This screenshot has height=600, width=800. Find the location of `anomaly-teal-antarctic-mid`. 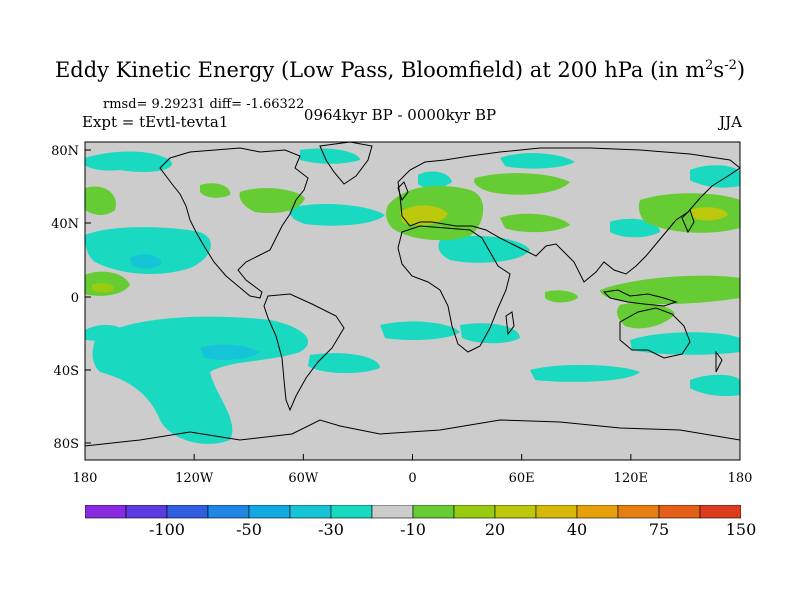

anomaly-teal-antarctic-mid is located at coordinates (585, 373).